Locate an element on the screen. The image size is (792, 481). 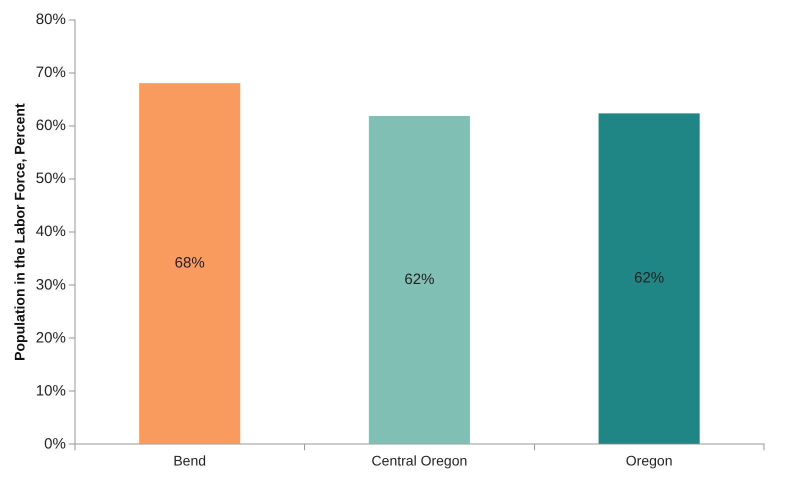
y-tick-label: 30% is located at coordinates (51, 285).